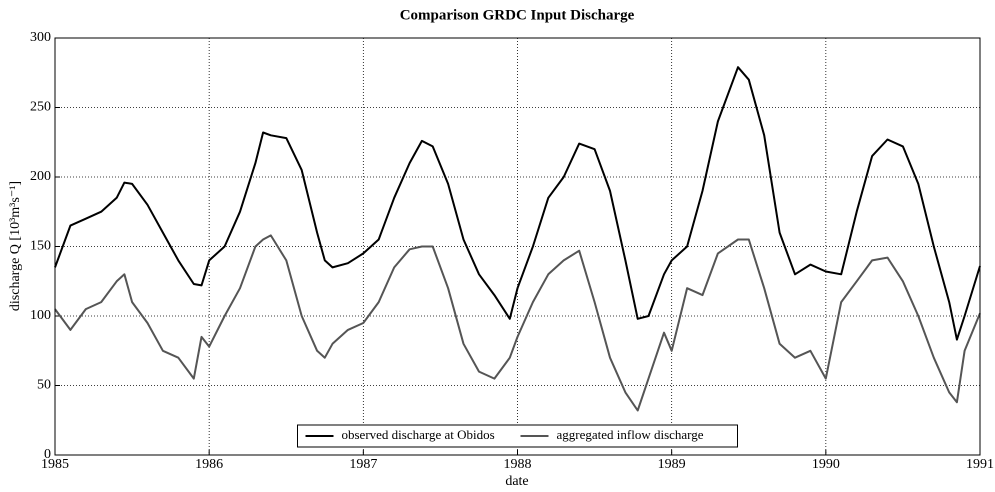 This screenshot has width=995, height=492. I want to click on x-tick-label: 1991, so click(980, 464).